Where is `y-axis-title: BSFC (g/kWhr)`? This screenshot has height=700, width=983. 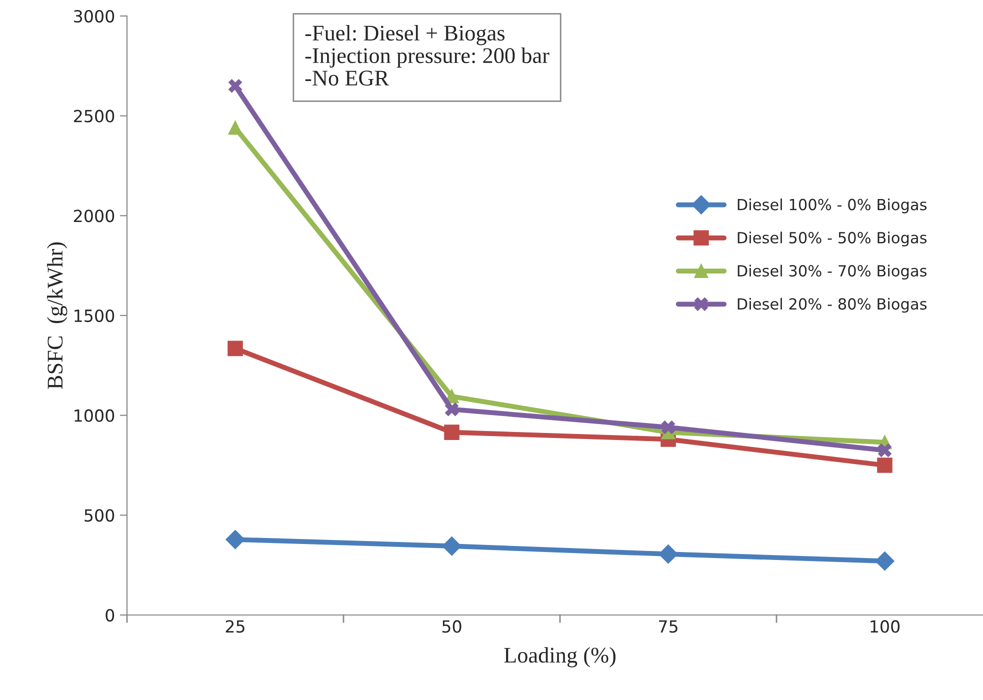 y-axis-title: BSFC (g/kWhr) is located at coordinates (57, 315).